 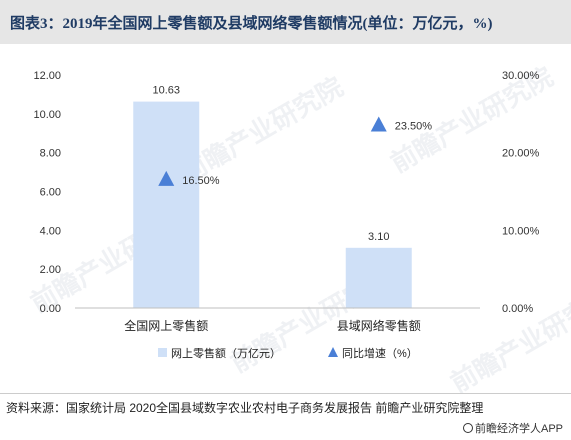 I want to click on y-left-tick-label: 6.00, so click(x=50, y=193).